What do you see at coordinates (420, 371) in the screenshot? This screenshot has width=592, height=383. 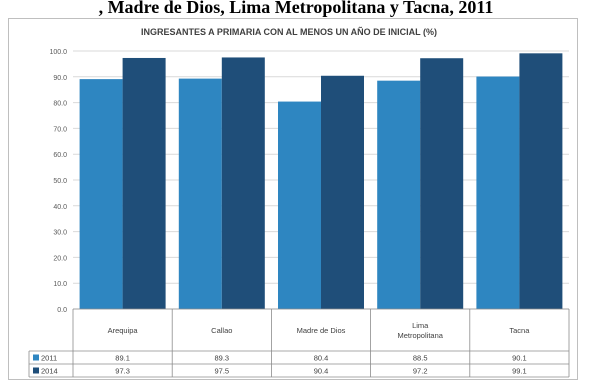 I see `data-table-cell: 97.2` at bounding box center [420, 371].